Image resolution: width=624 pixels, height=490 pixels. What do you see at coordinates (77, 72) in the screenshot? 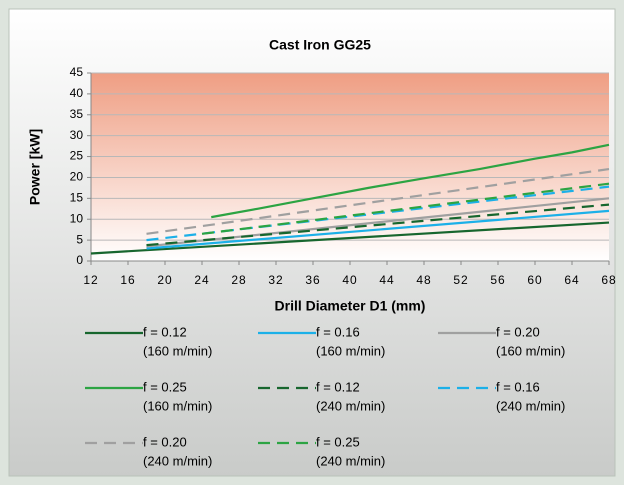
I see `y-tick-label: 45` at bounding box center [77, 72].